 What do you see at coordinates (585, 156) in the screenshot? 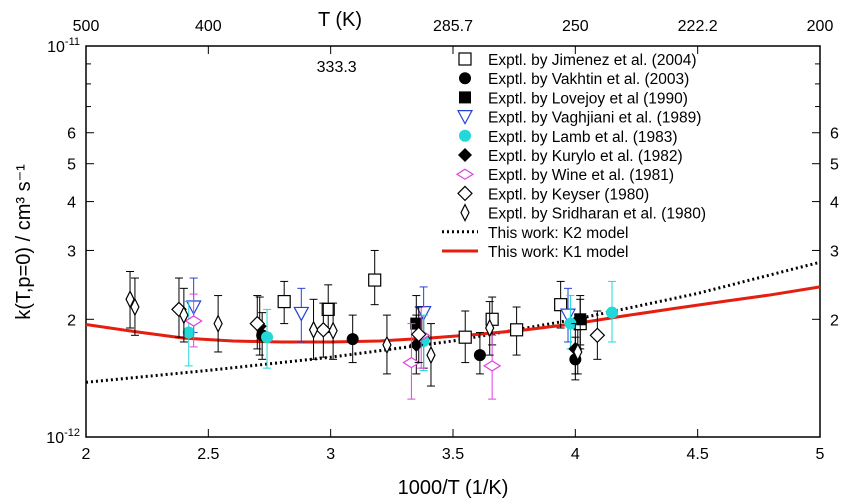
I see `legend-label: Exptl. by Kurylo et al. (1982)` at bounding box center [585, 156].